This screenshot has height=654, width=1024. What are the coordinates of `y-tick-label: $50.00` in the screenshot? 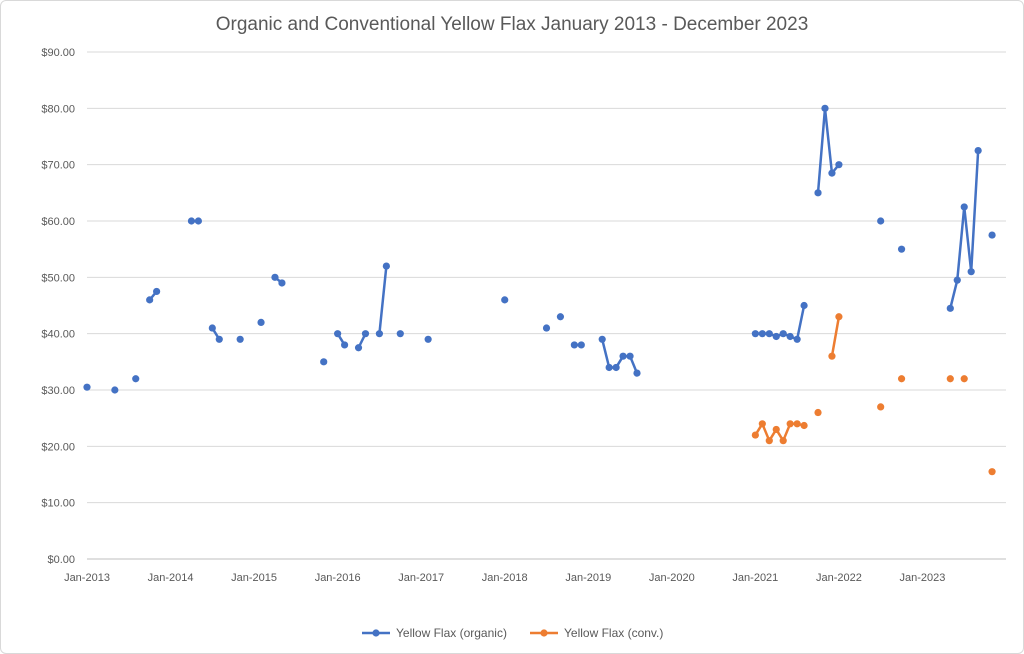 It's located at (58, 278).